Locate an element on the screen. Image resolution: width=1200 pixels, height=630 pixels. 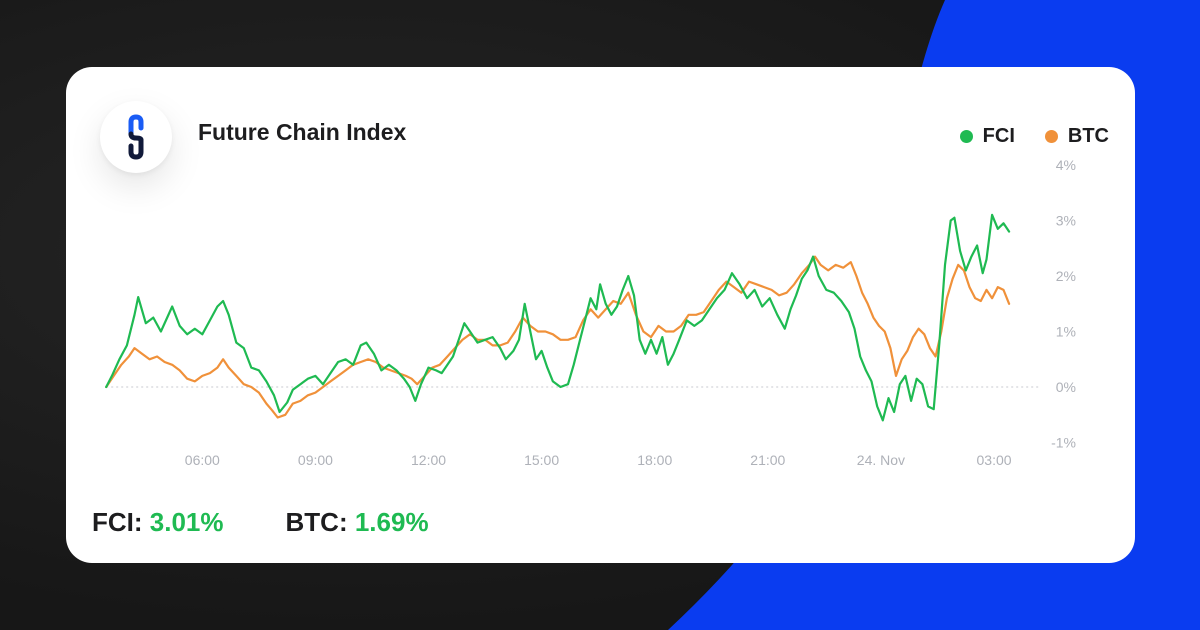
chain-link-icon is located at coordinates (136, 137).